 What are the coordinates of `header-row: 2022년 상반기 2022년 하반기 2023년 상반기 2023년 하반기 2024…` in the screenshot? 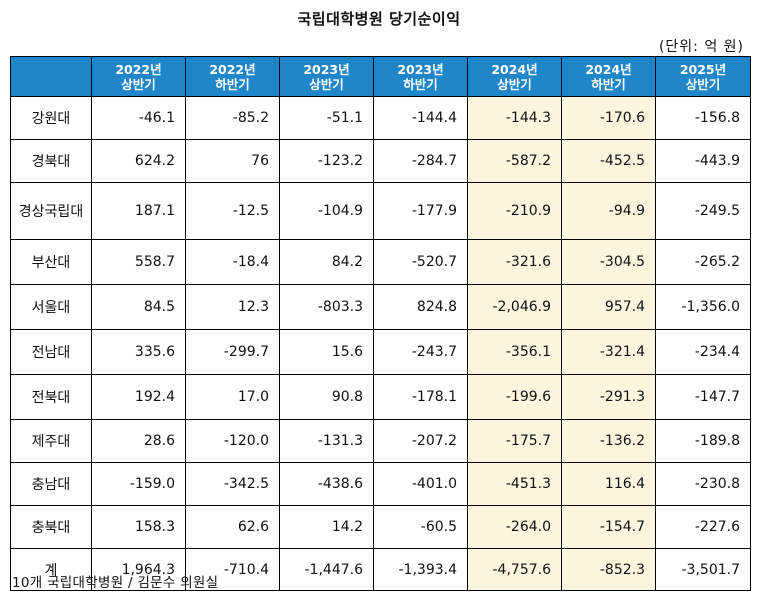 It's located at (380, 76).